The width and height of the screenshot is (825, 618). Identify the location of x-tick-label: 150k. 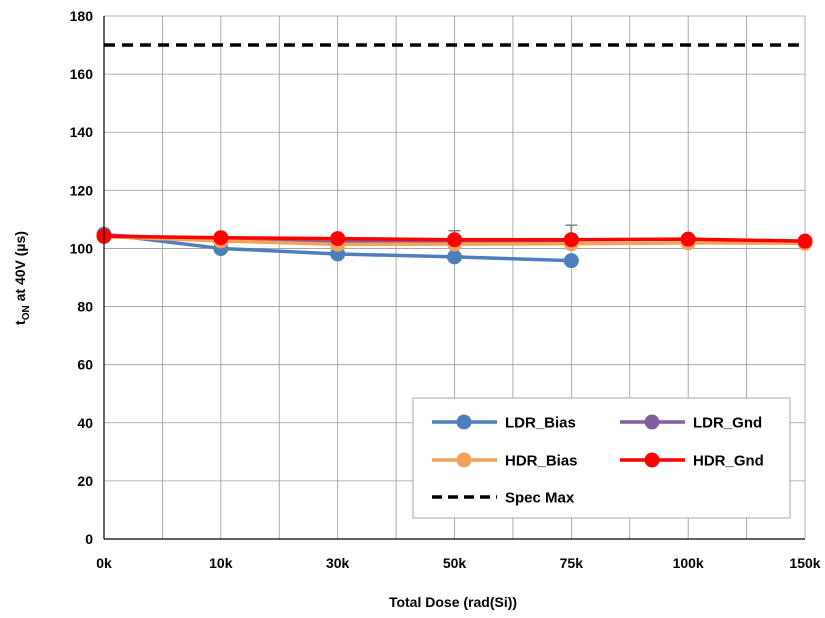
(804, 563).